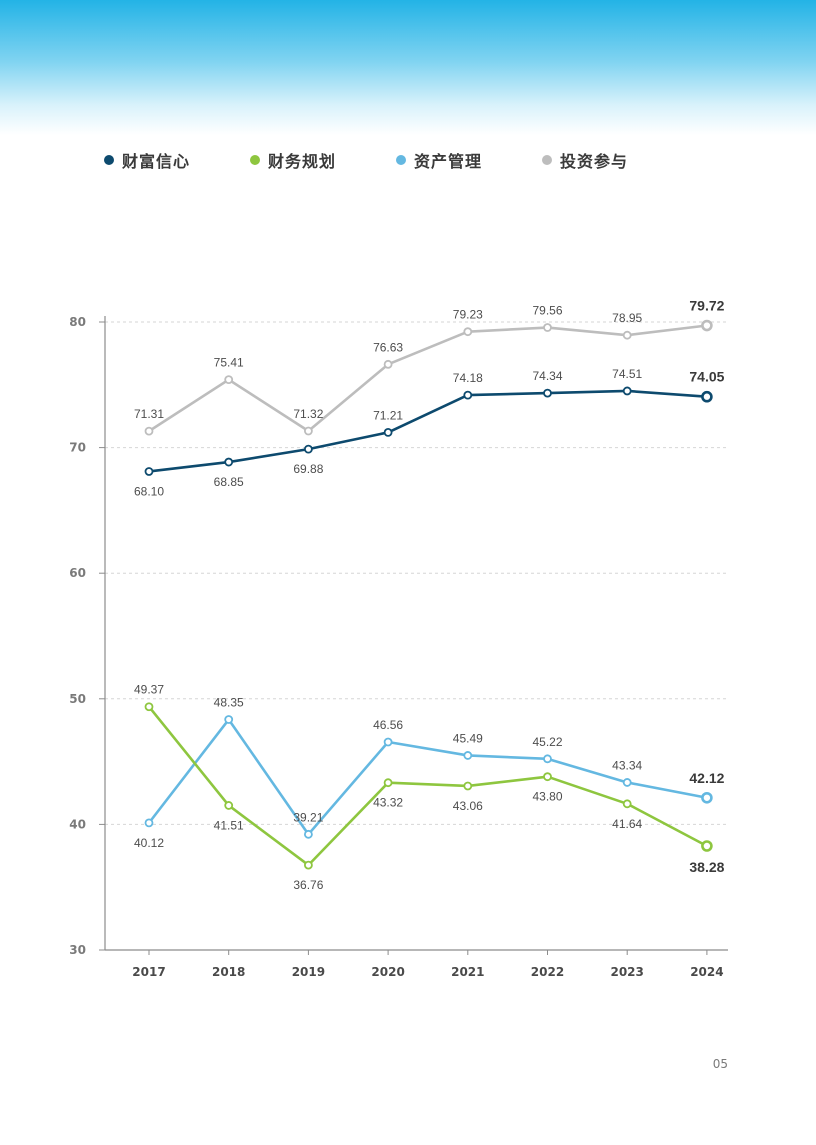 Image resolution: width=816 pixels, height=1145 pixels. I want to click on data-label: 79.72, so click(706, 306).